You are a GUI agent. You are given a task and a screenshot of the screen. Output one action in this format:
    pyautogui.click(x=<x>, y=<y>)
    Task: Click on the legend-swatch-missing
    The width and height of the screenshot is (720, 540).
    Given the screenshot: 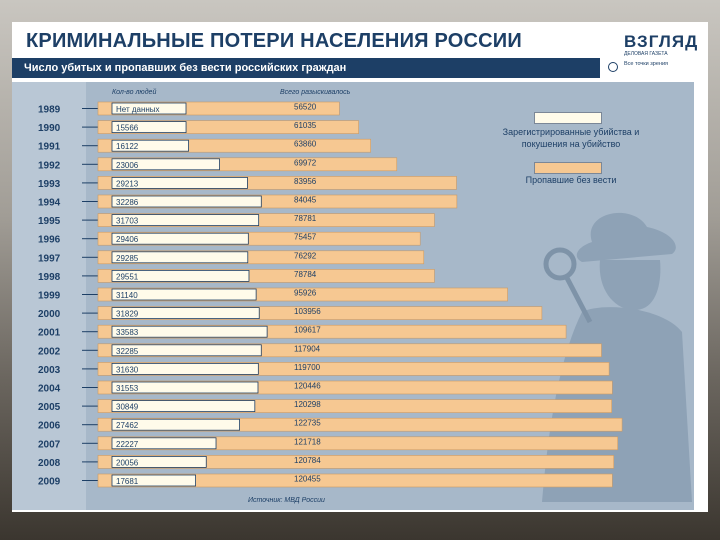 What is the action you would take?
    pyautogui.click(x=568, y=168)
    